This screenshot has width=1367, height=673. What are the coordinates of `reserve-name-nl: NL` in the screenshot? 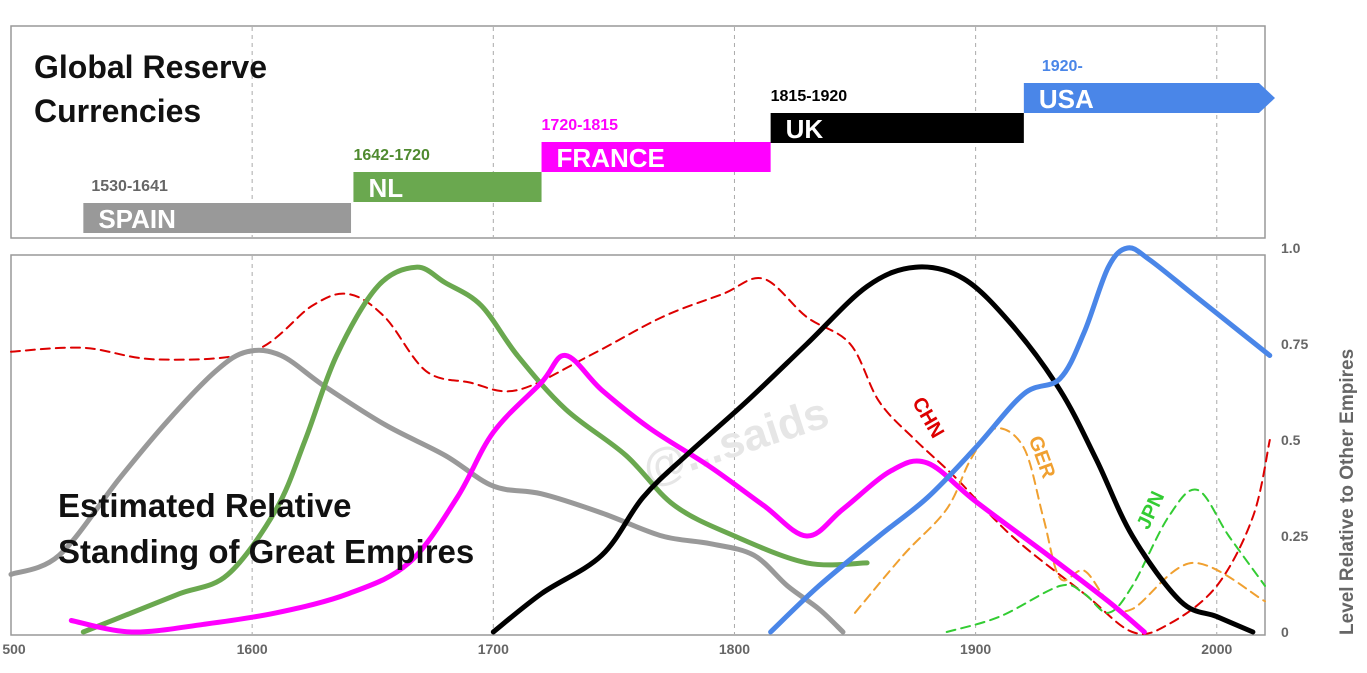 It's located at (385, 188).